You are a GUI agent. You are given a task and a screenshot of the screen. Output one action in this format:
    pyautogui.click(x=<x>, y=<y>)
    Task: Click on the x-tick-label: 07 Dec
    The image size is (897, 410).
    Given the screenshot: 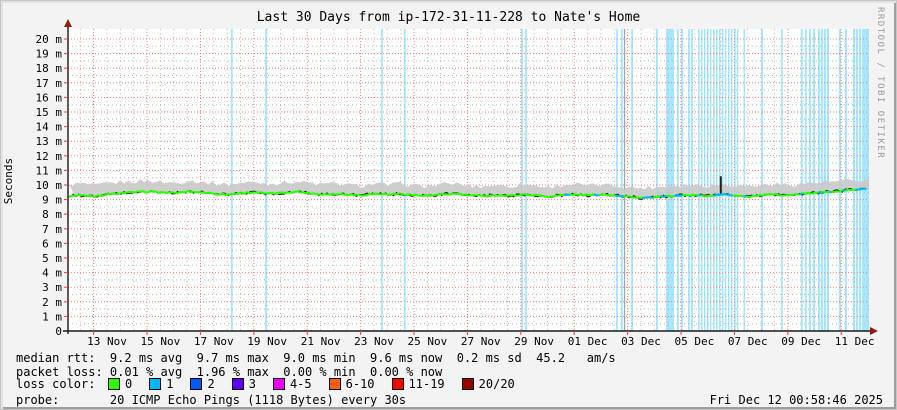 What is the action you would take?
    pyautogui.click(x=748, y=341)
    